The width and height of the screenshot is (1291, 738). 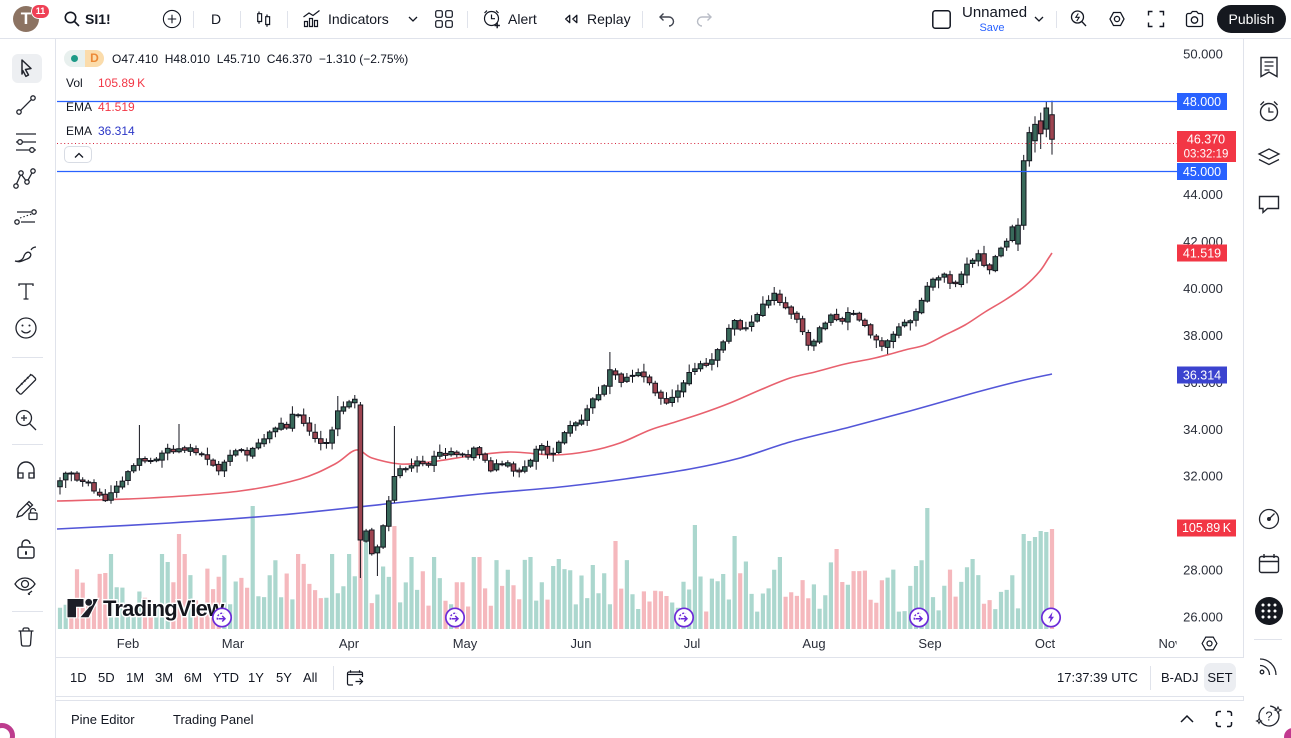 I want to click on svg-text: Jun, so click(x=581, y=643).